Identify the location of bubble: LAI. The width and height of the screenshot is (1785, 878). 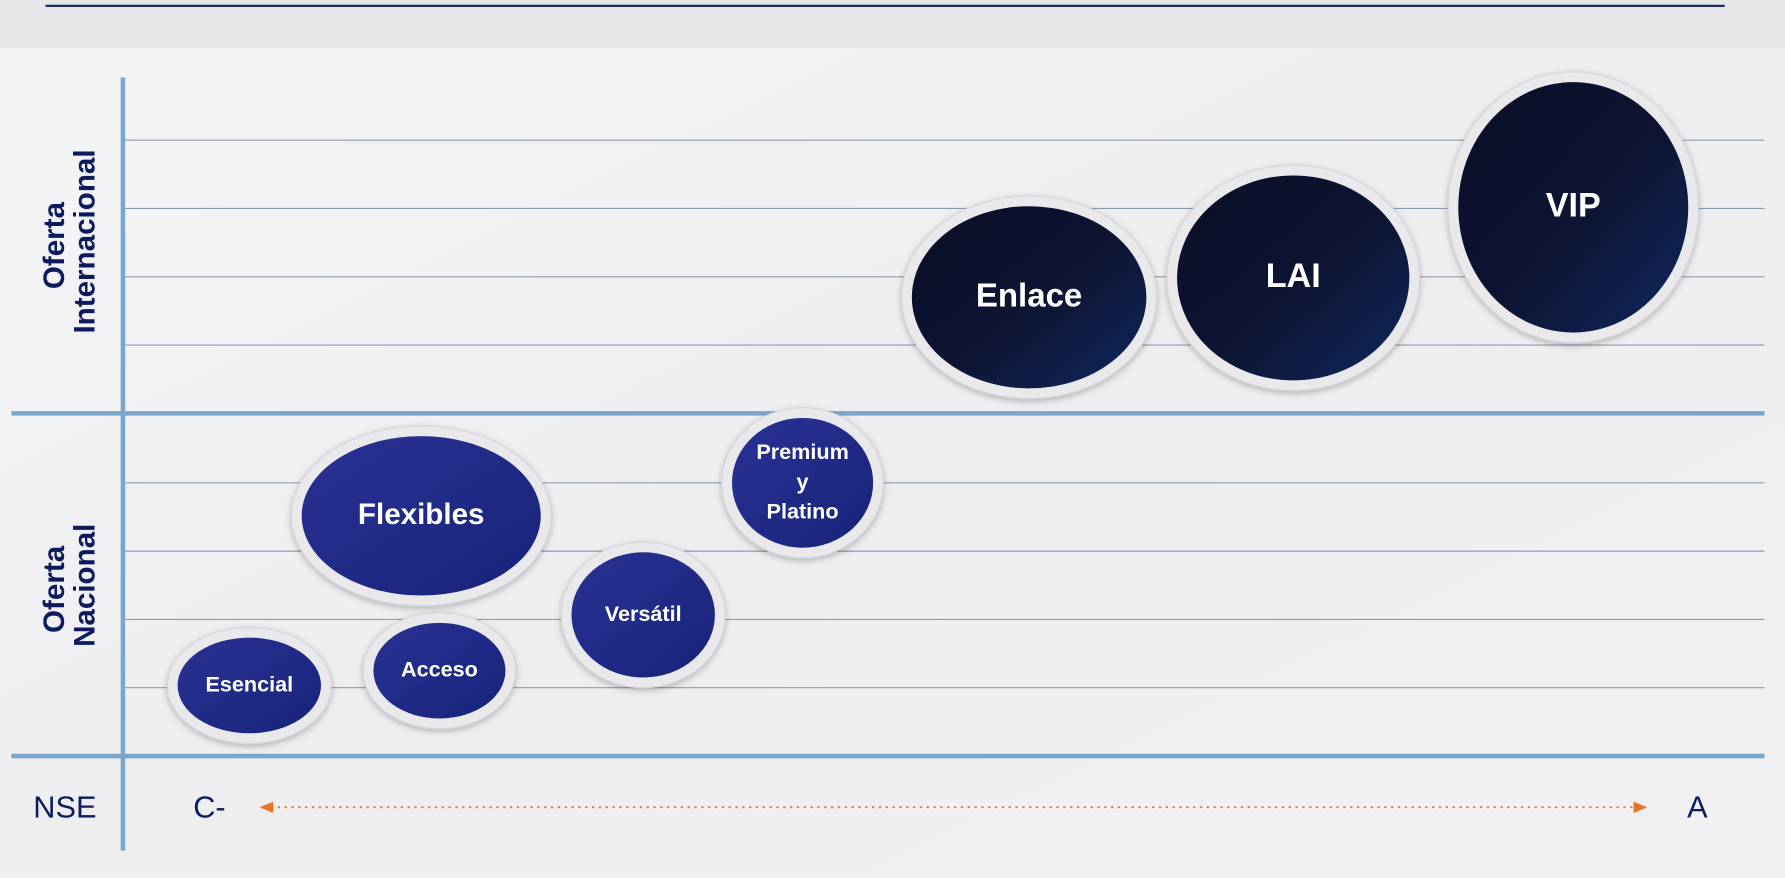
(1293, 278).